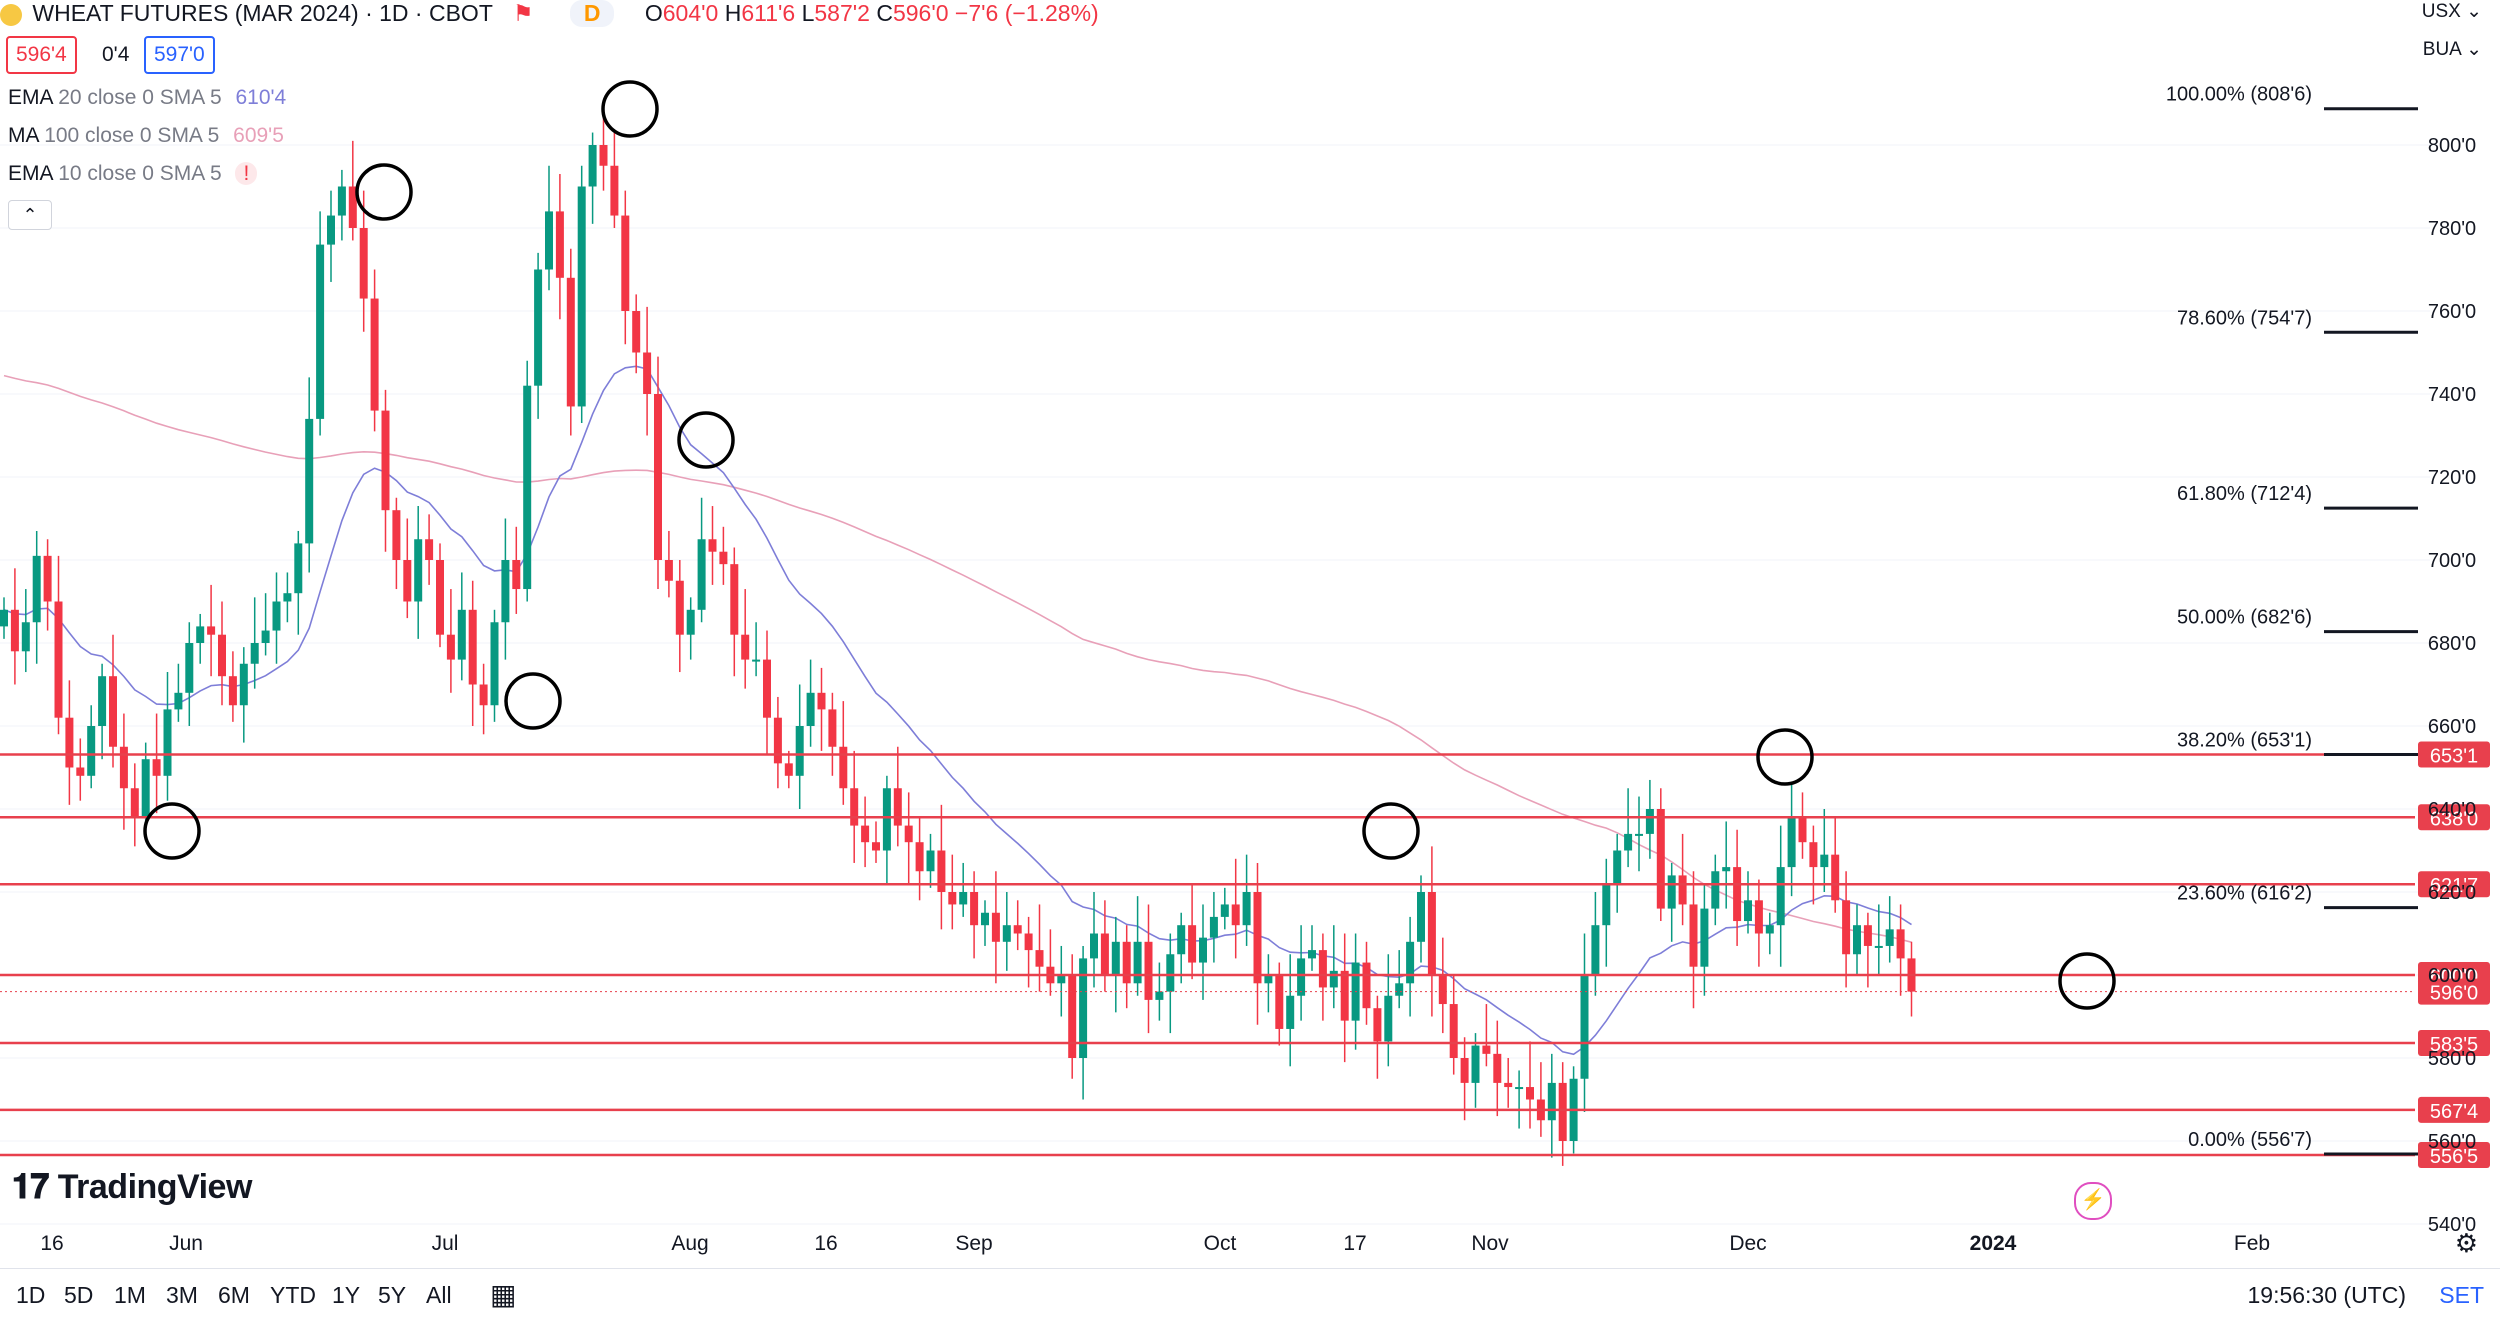 This screenshot has height=1317, width=2500. I want to click on ema10-legend: EMA 10 close 0 SMA 5 !, so click(133, 174).